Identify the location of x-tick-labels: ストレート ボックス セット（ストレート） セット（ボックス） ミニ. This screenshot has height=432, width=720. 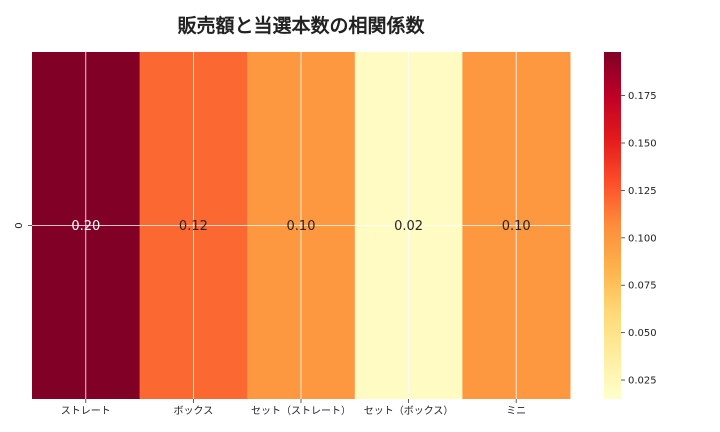
(293, 408).